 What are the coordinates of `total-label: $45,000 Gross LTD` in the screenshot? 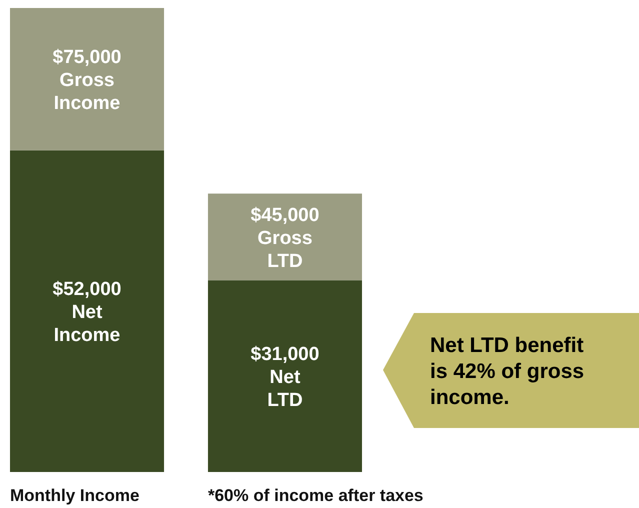 It's located at (285, 238).